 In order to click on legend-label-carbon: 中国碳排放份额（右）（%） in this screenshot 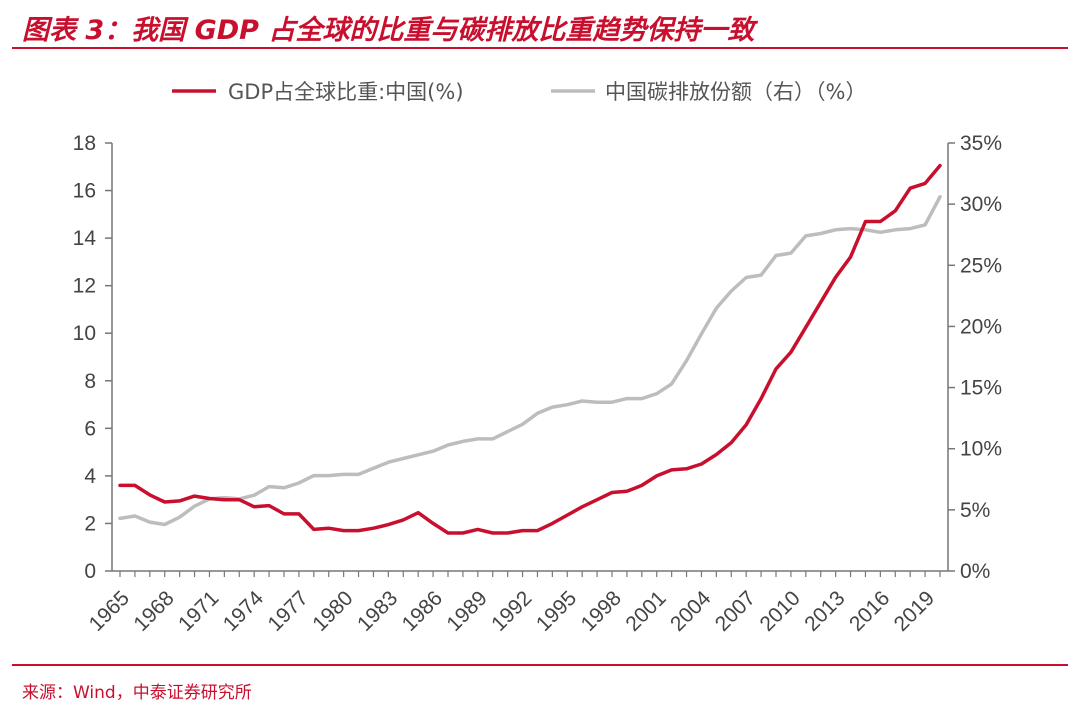, I will do `click(735, 92)`.